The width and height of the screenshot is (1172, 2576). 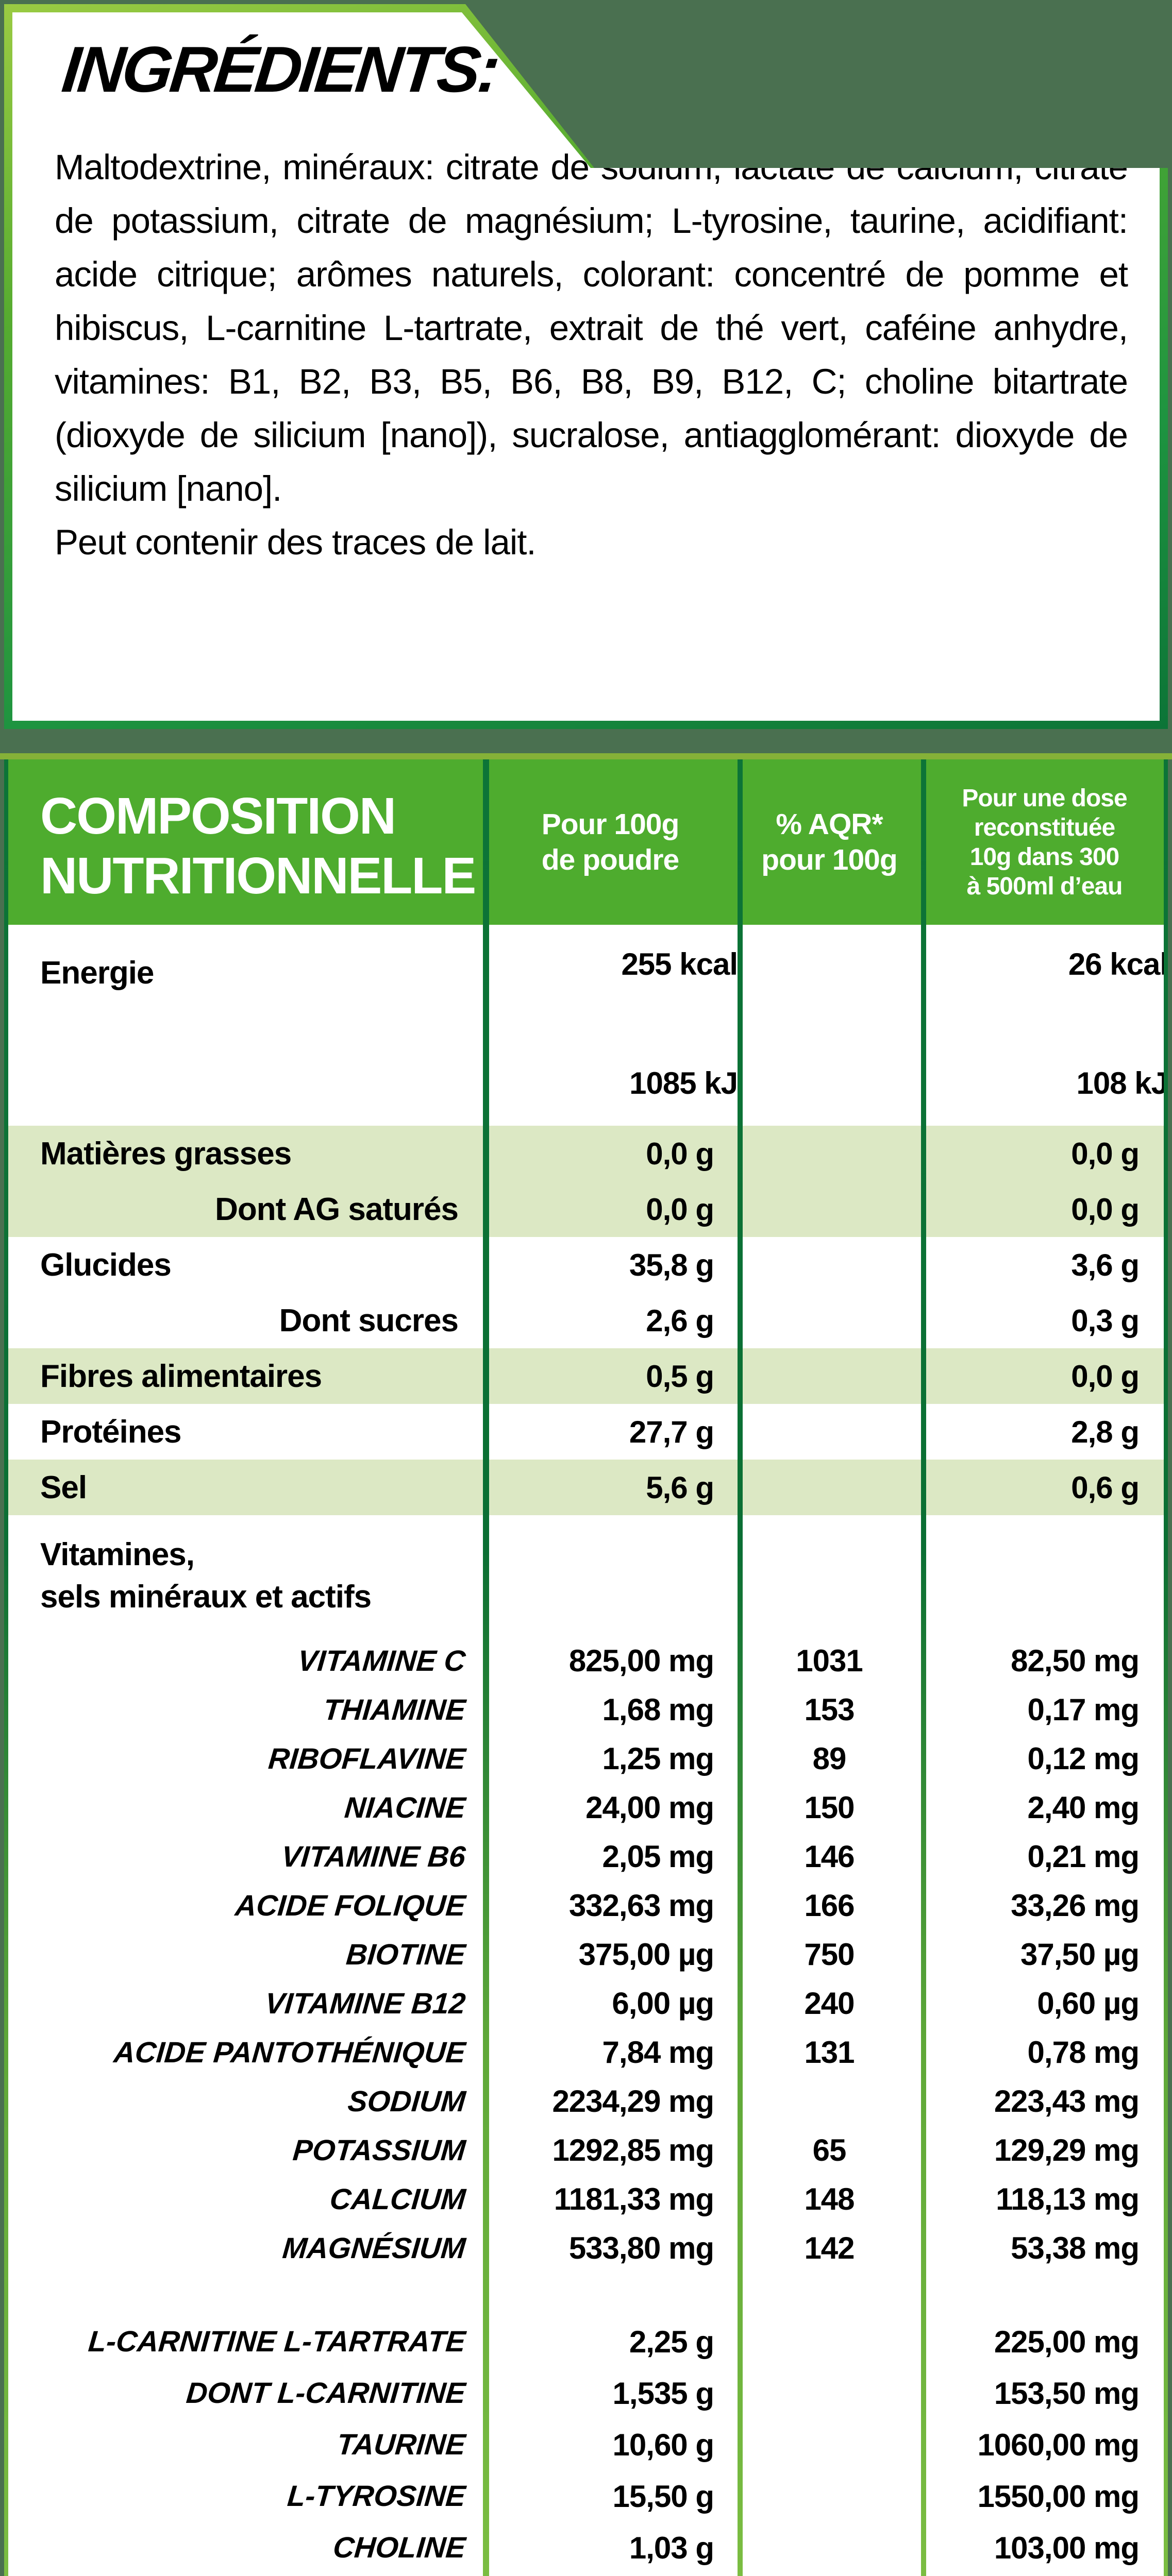 What do you see at coordinates (830, 2052) in the screenshot?
I see `value-aqr: 131` at bounding box center [830, 2052].